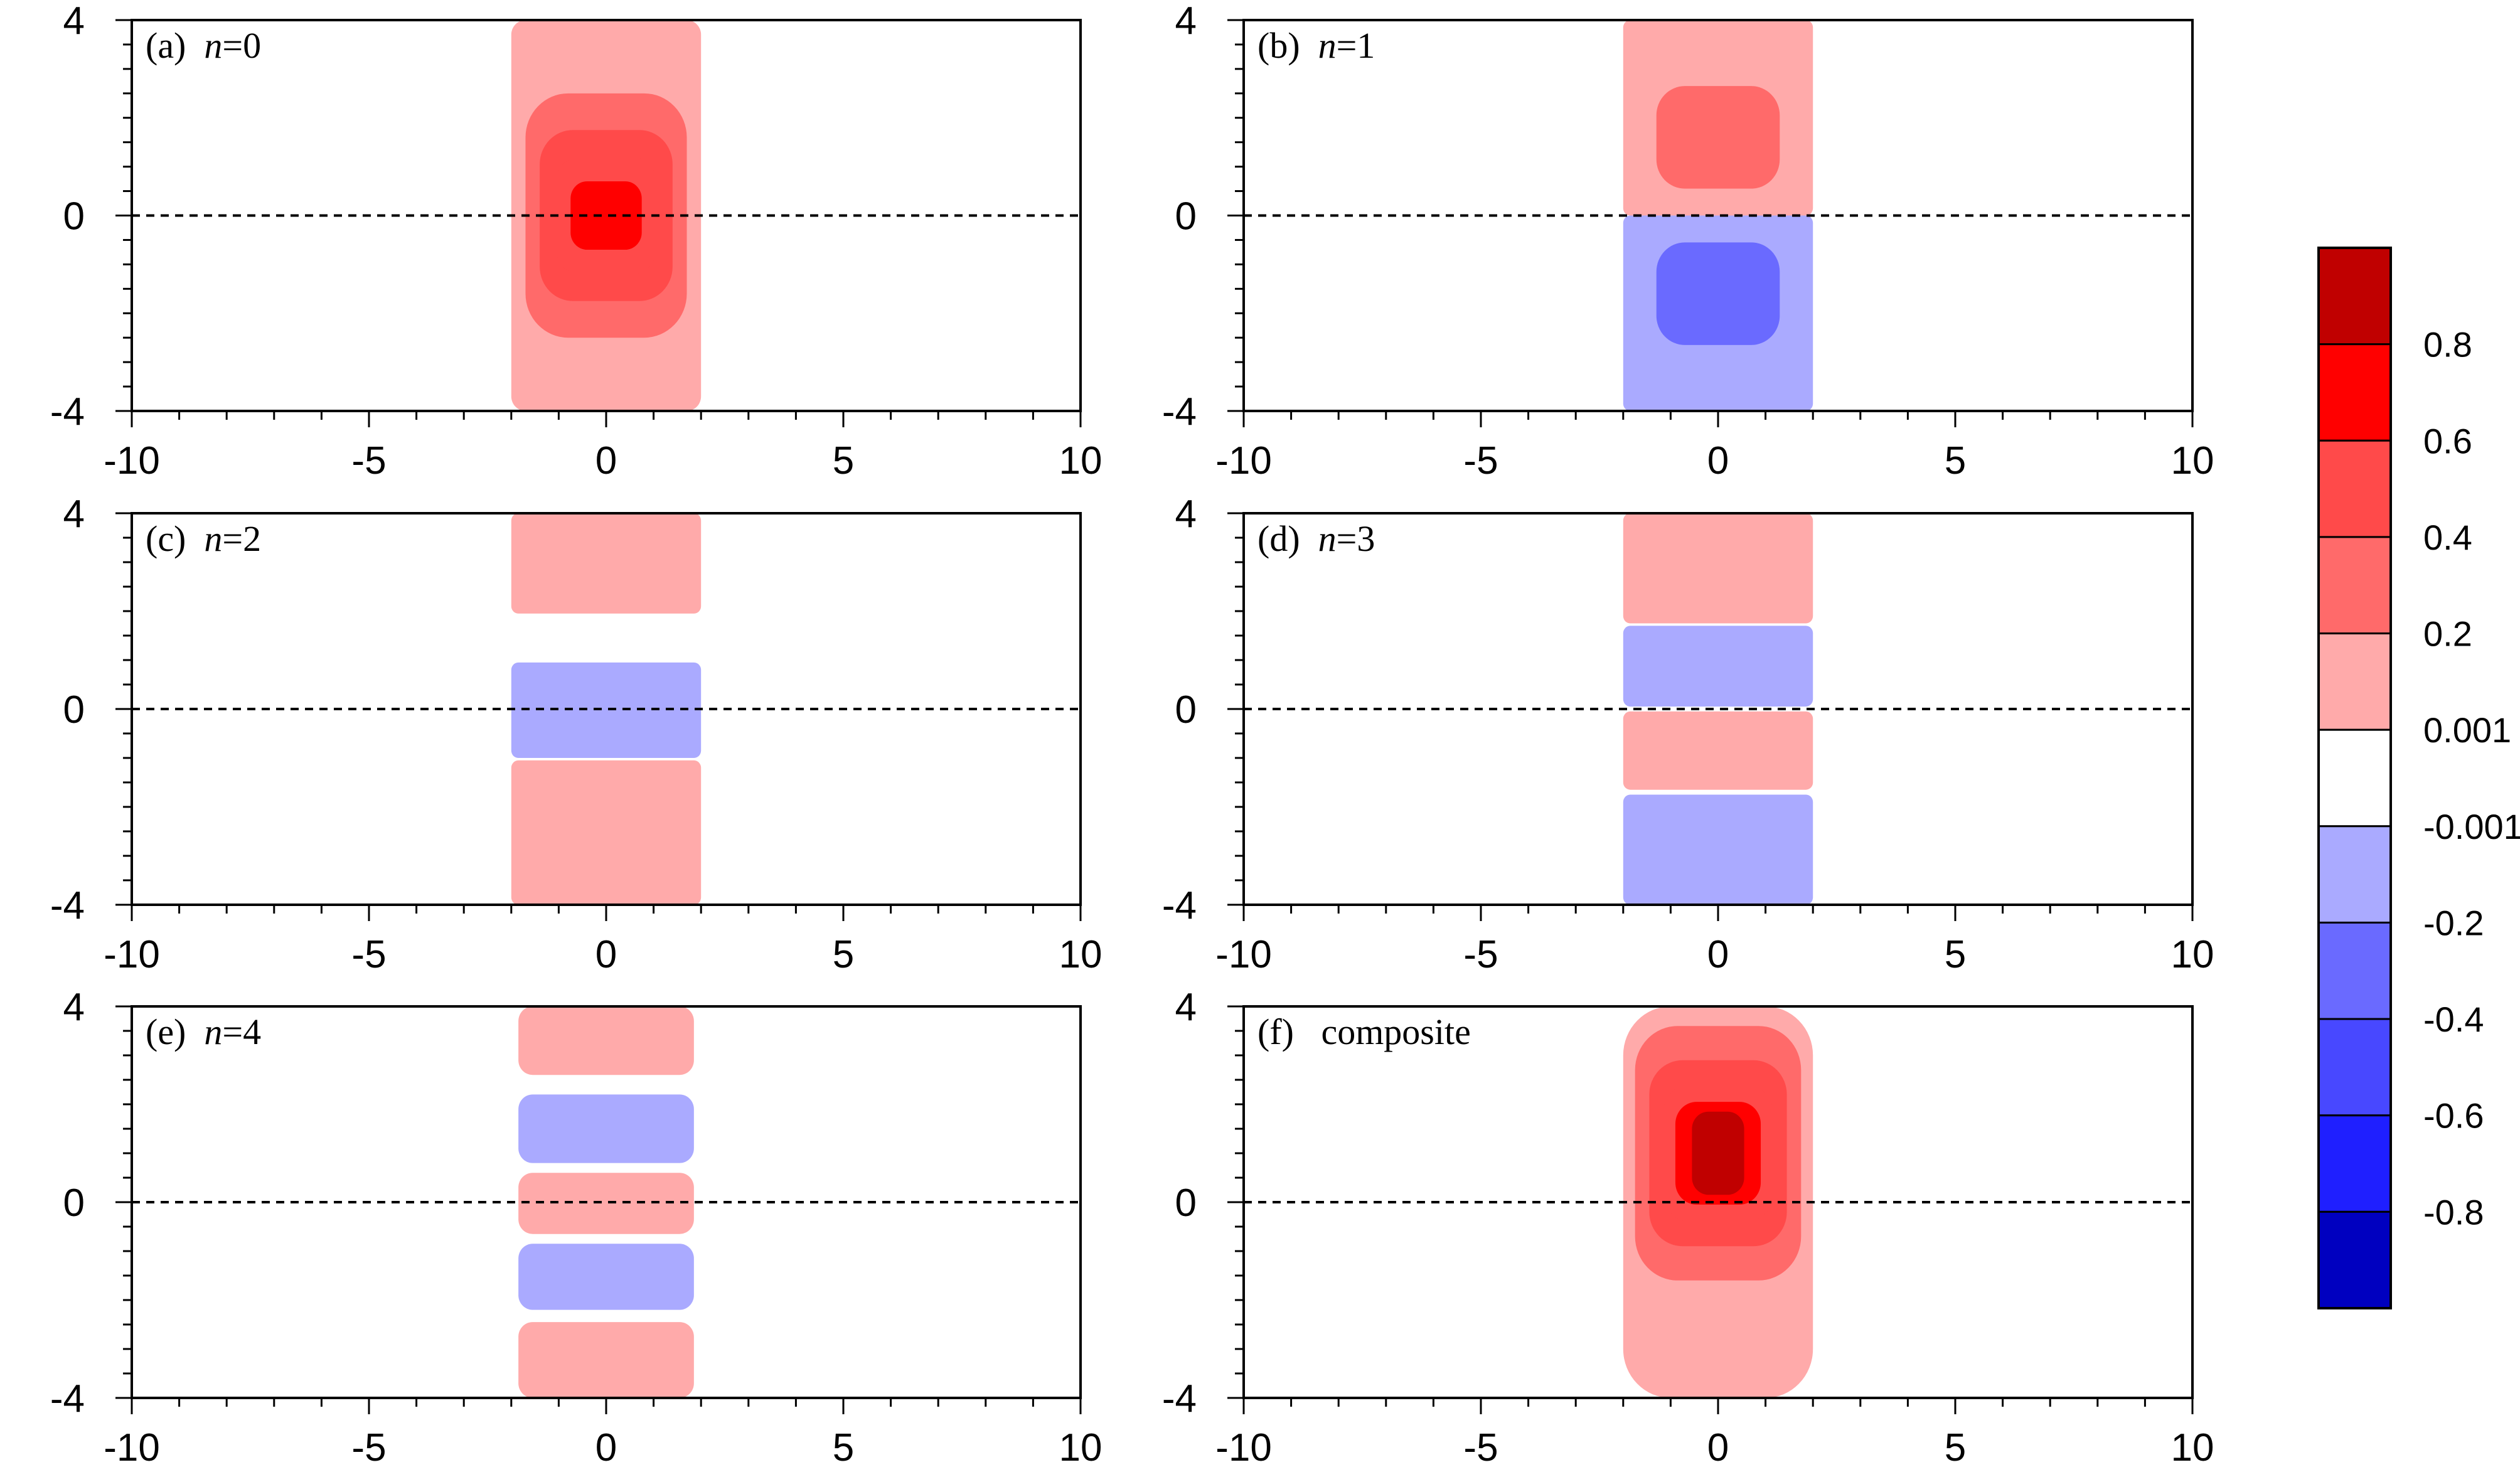 This screenshot has width=2520, height=1482. Describe the element at coordinates (241, 1031) in the screenshot. I see `panel-label-value: =4` at that location.